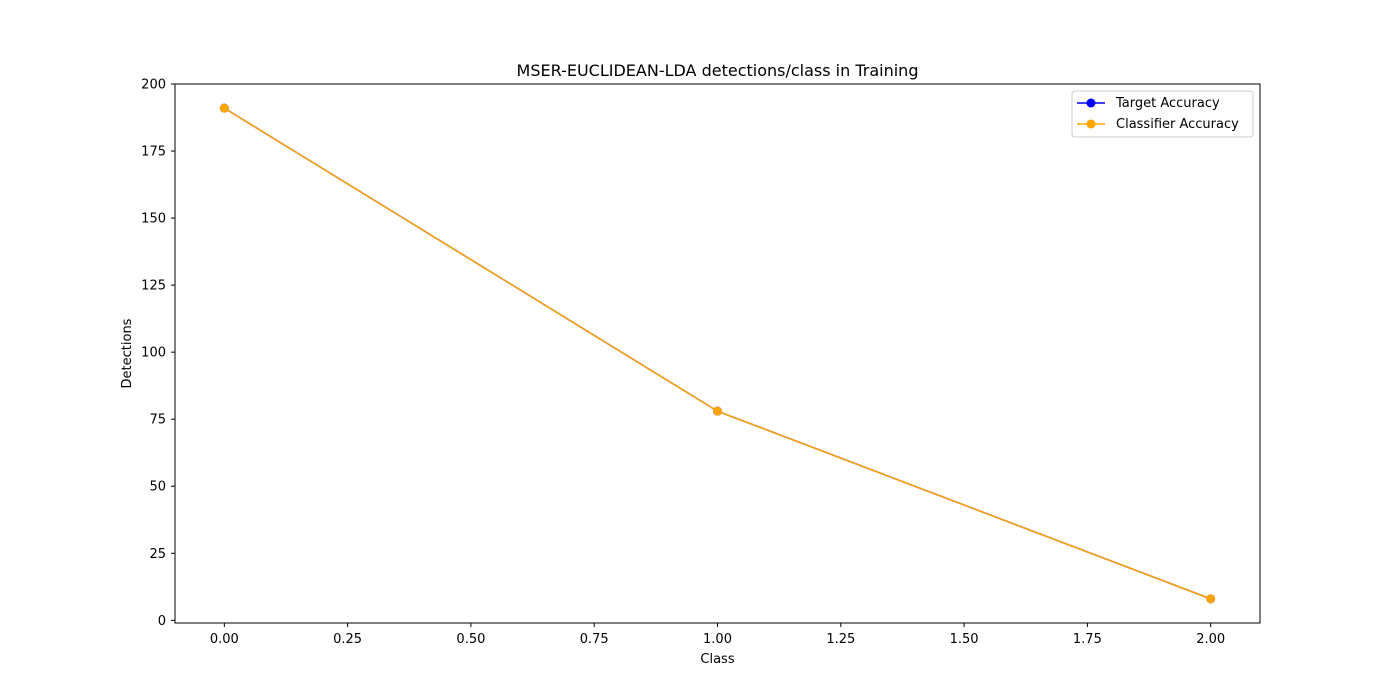 The height and width of the screenshot is (700, 1400). I want to click on legend-marker-classifier-accuracy, so click(1091, 124).